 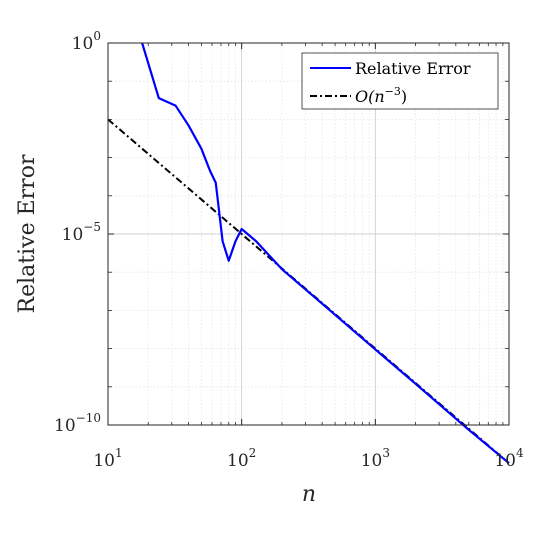 I want to click on x-axis-label: n, so click(x=309, y=494).